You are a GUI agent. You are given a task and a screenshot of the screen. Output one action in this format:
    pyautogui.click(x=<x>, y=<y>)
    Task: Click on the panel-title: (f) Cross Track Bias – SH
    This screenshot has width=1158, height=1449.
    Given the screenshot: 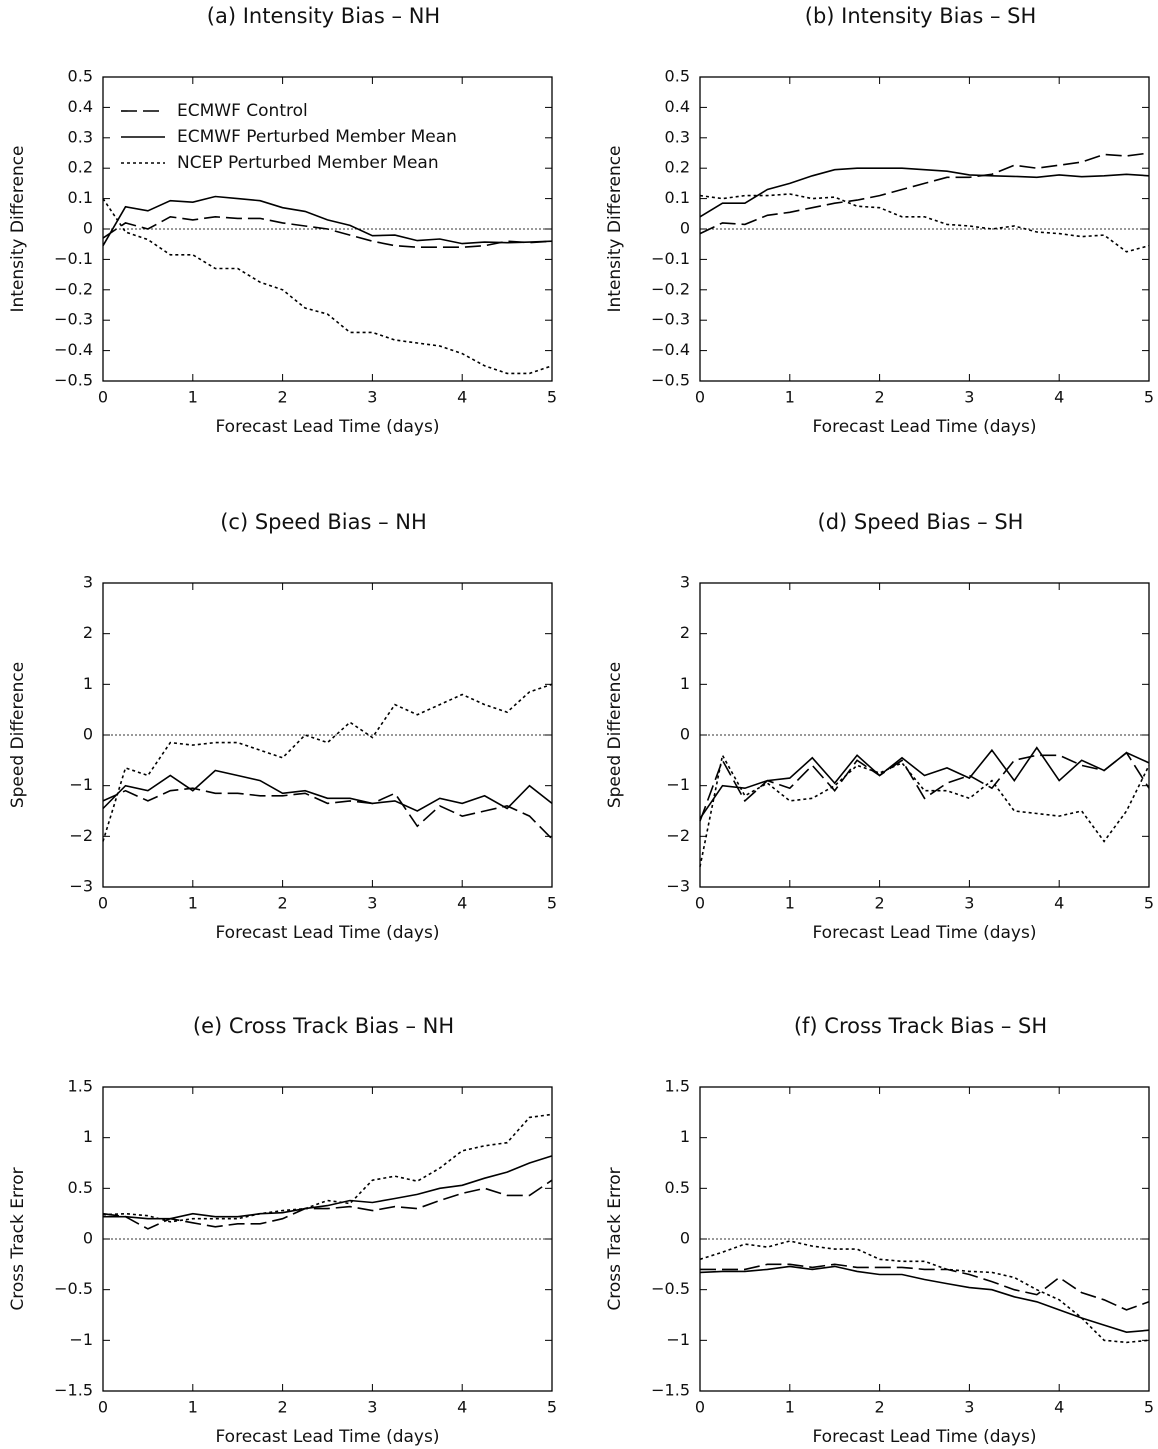 What is the action you would take?
    pyautogui.click(x=920, y=1026)
    